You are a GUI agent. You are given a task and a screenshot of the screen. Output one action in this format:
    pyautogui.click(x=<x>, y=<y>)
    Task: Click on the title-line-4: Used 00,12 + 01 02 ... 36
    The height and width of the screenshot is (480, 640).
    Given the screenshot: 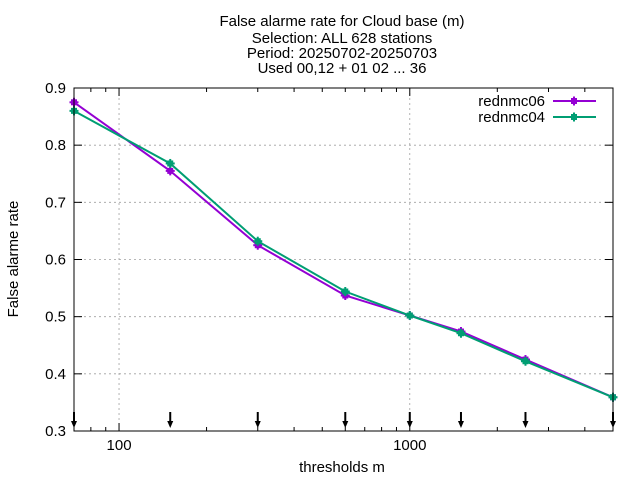 What is the action you would take?
    pyautogui.click(x=342, y=68)
    